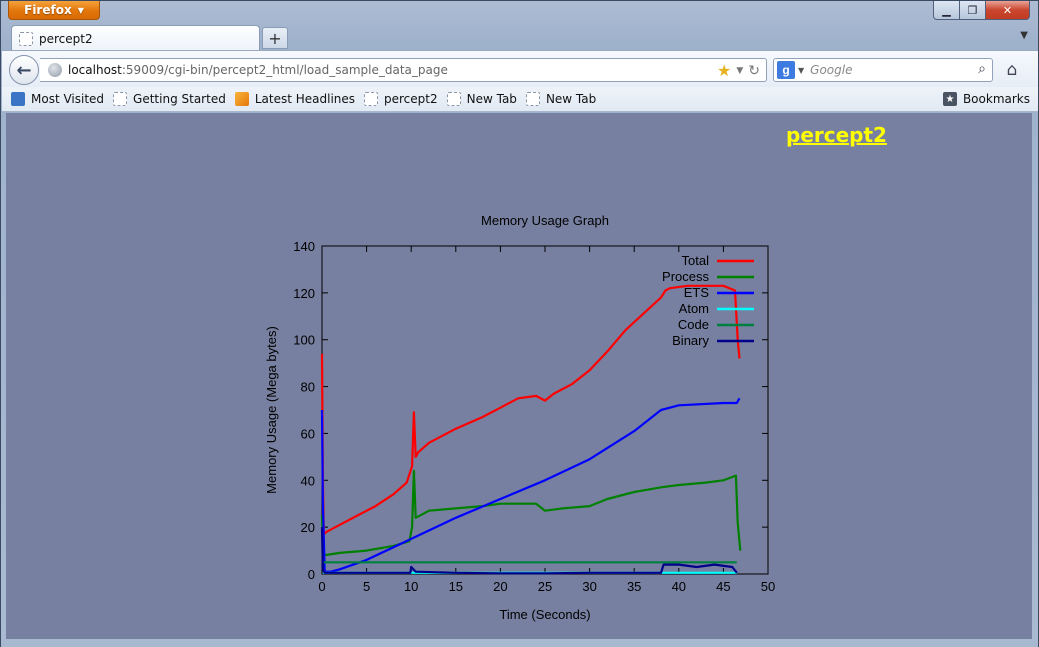  I want to click on y-tick-label: 0, so click(311, 574).